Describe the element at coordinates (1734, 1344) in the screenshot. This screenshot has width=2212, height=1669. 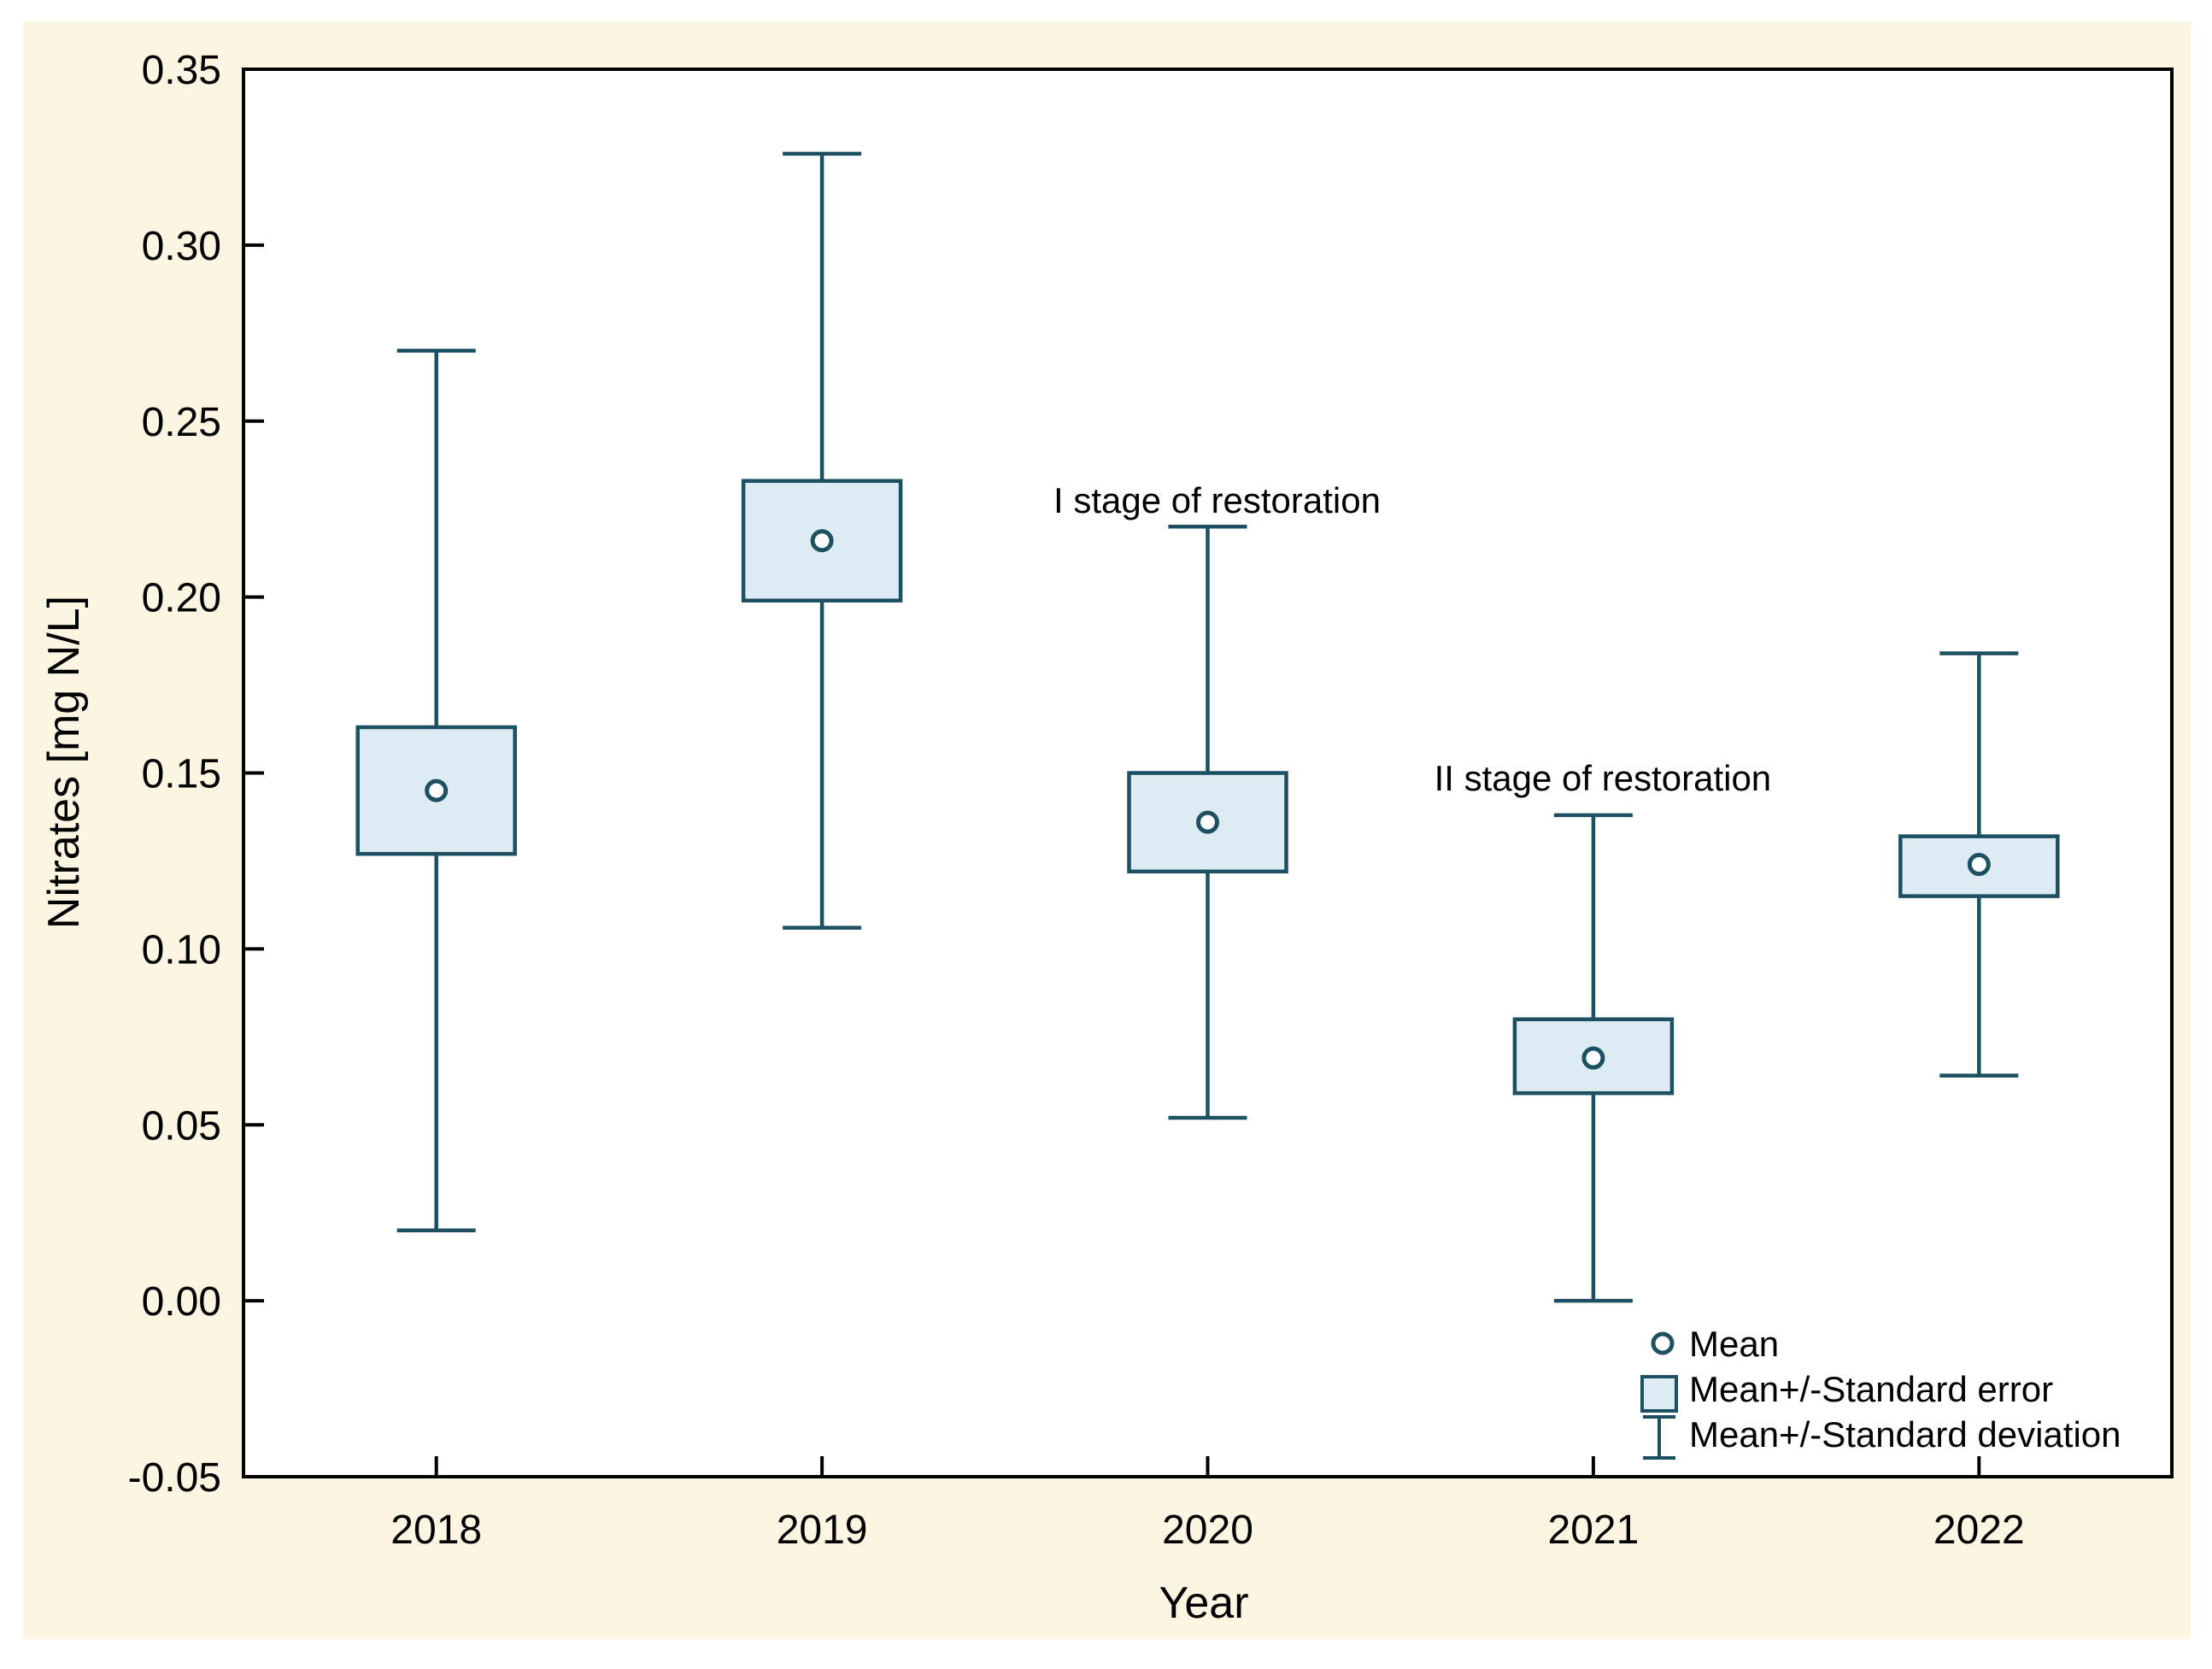
I see `legend-label-mean: Mean` at that location.